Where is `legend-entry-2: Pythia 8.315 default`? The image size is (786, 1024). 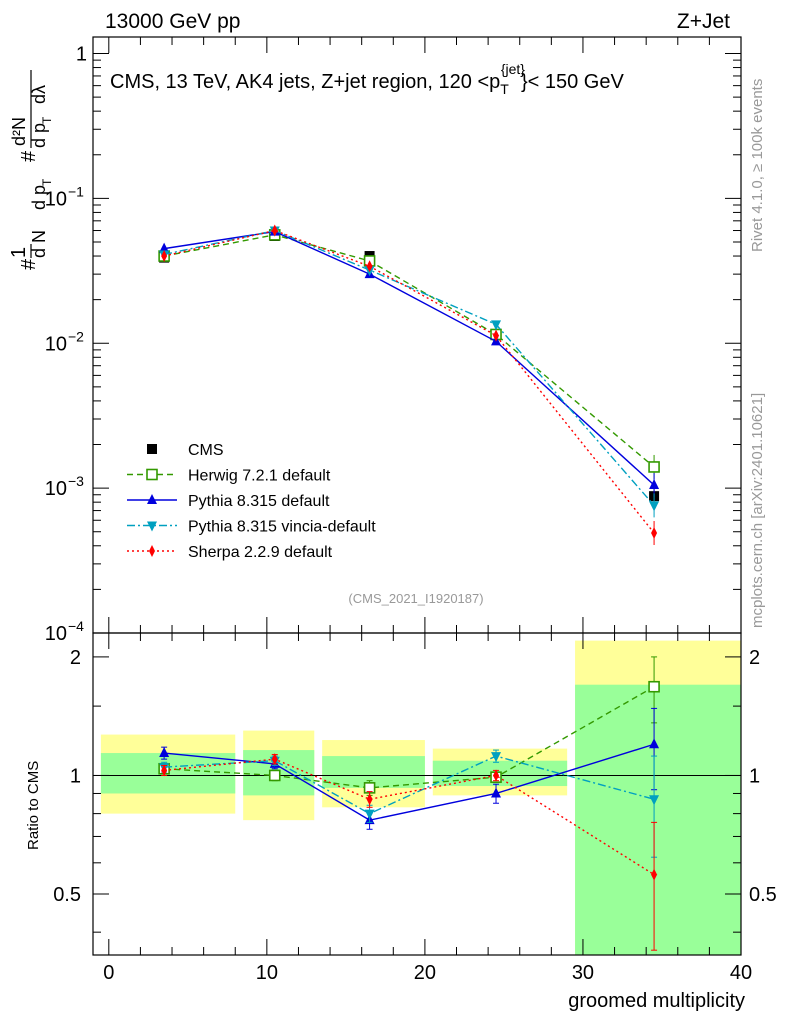 legend-entry-2: Pythia 8.315 default is located at coordinates (228, 501).